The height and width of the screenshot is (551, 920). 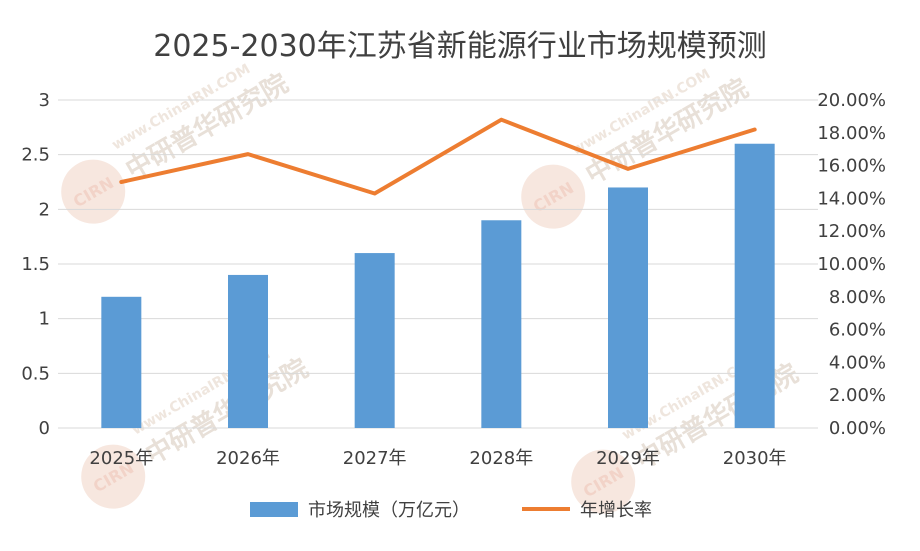 I want to click on y-right-tick-label: 8.00%, so click(x=857, y=297).